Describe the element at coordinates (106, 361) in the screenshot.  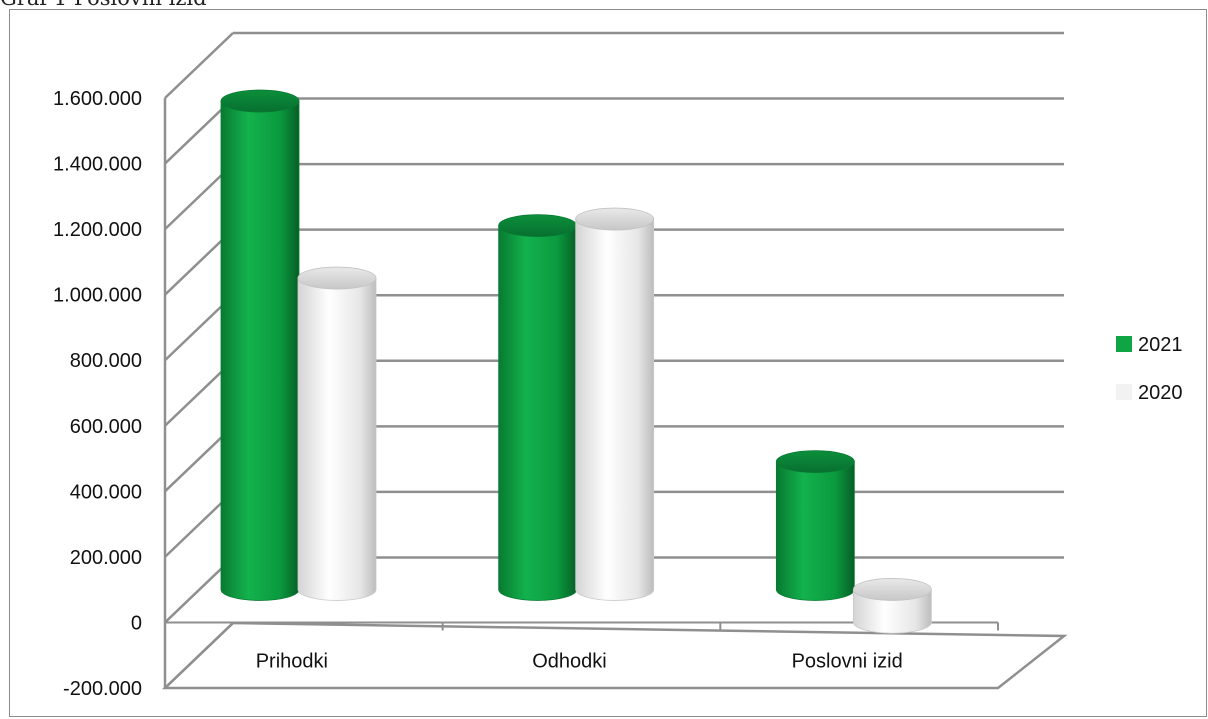
I see `y-tick-label: 800.000` at that location.